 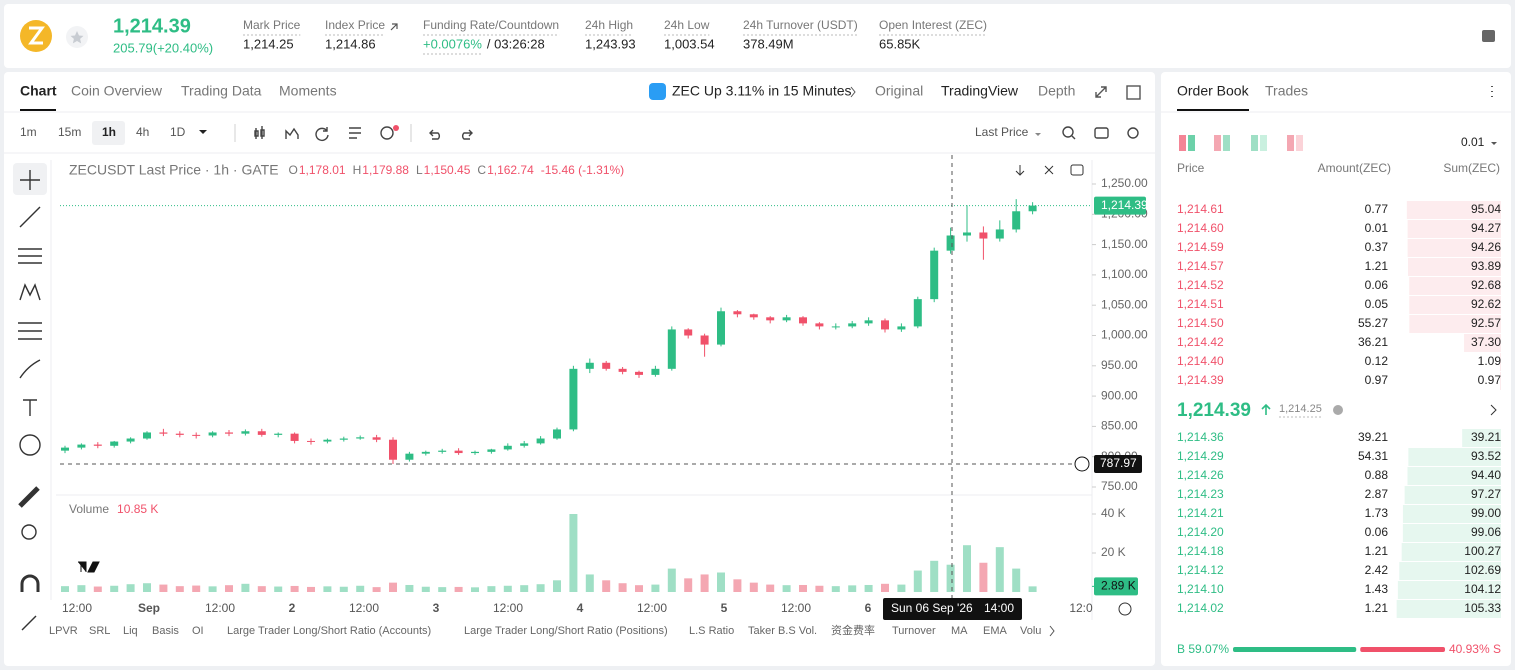 What do you see at coordinates (782, 631) in the screenshot?
I see `indicator: Taker B.S Vol.` at bounding box center [782, 631].